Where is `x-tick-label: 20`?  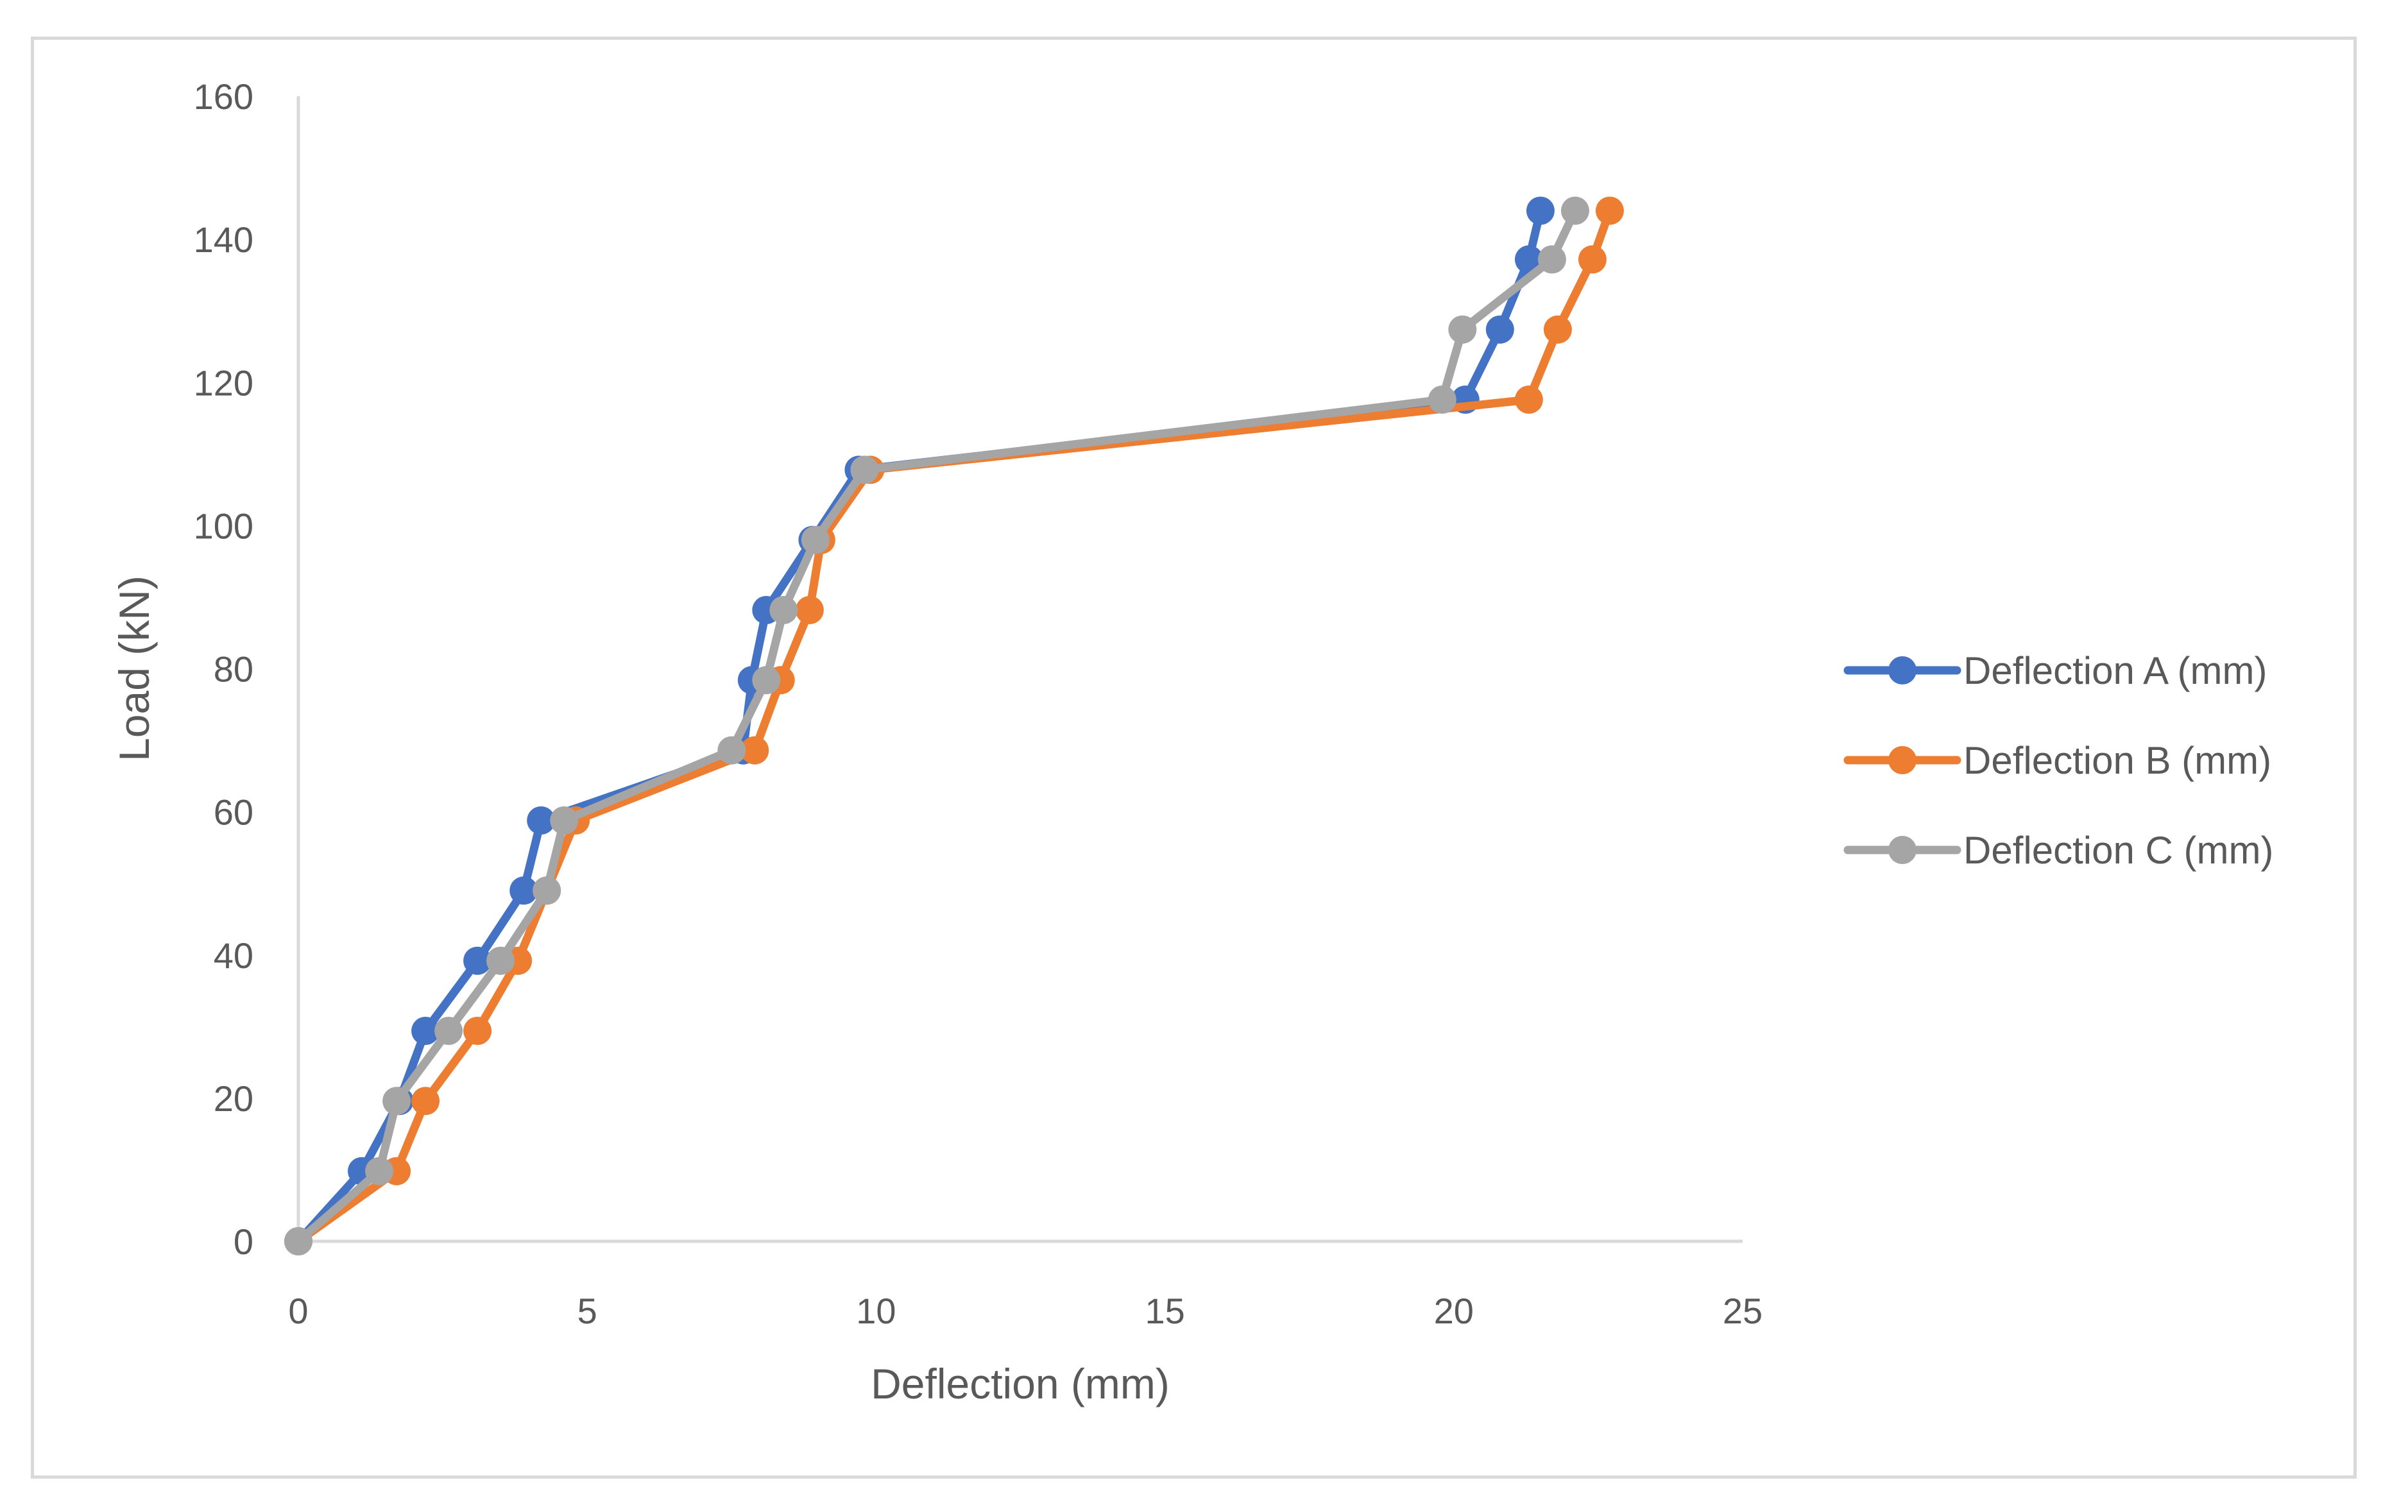
x-tick-label: 20 is located at coordinates (1454, 1311).